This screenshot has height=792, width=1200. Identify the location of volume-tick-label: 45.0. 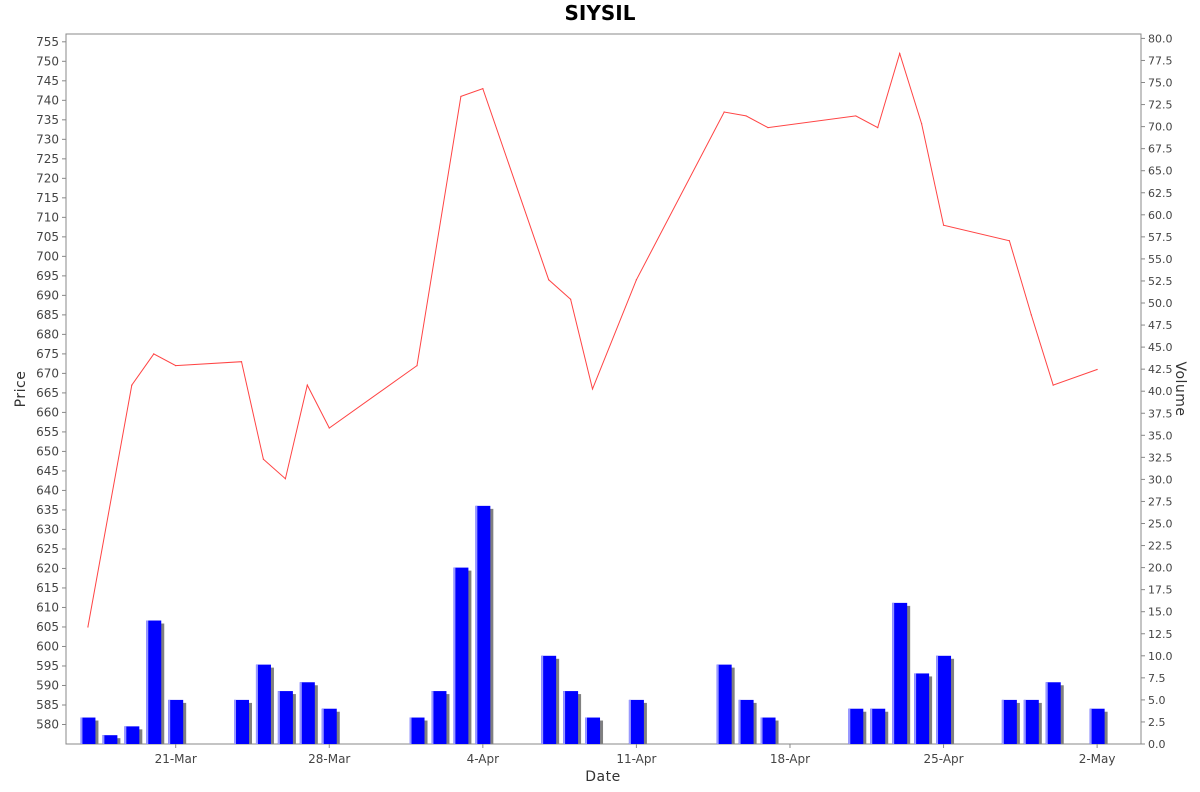
(1160, 347).